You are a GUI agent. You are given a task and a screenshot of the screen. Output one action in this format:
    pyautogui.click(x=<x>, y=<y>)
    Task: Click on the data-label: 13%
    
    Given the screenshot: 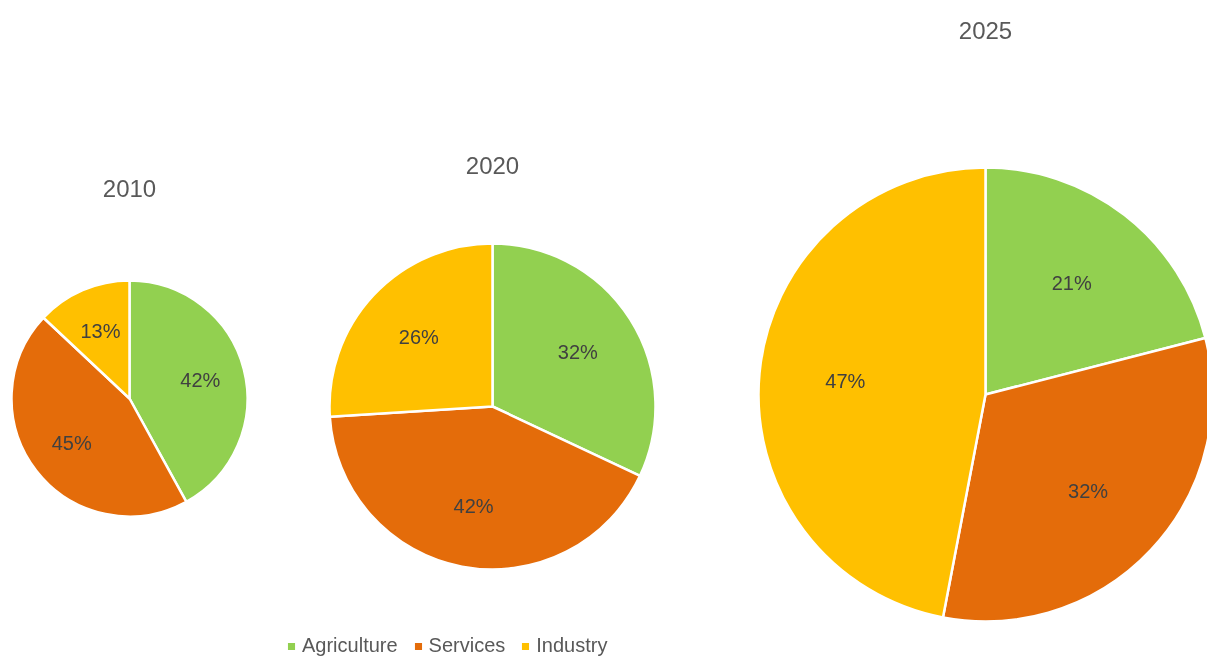 What is the action you would take?
    pyautogui.click(x=100, y=331)
    